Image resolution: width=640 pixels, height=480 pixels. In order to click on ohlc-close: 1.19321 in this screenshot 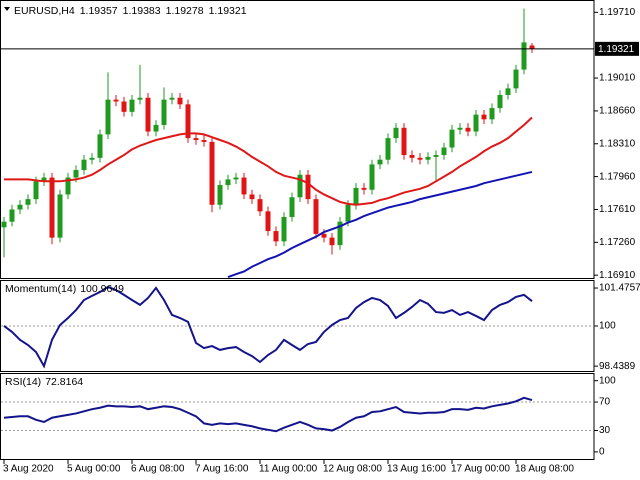, I will do `click(228, 11)`.